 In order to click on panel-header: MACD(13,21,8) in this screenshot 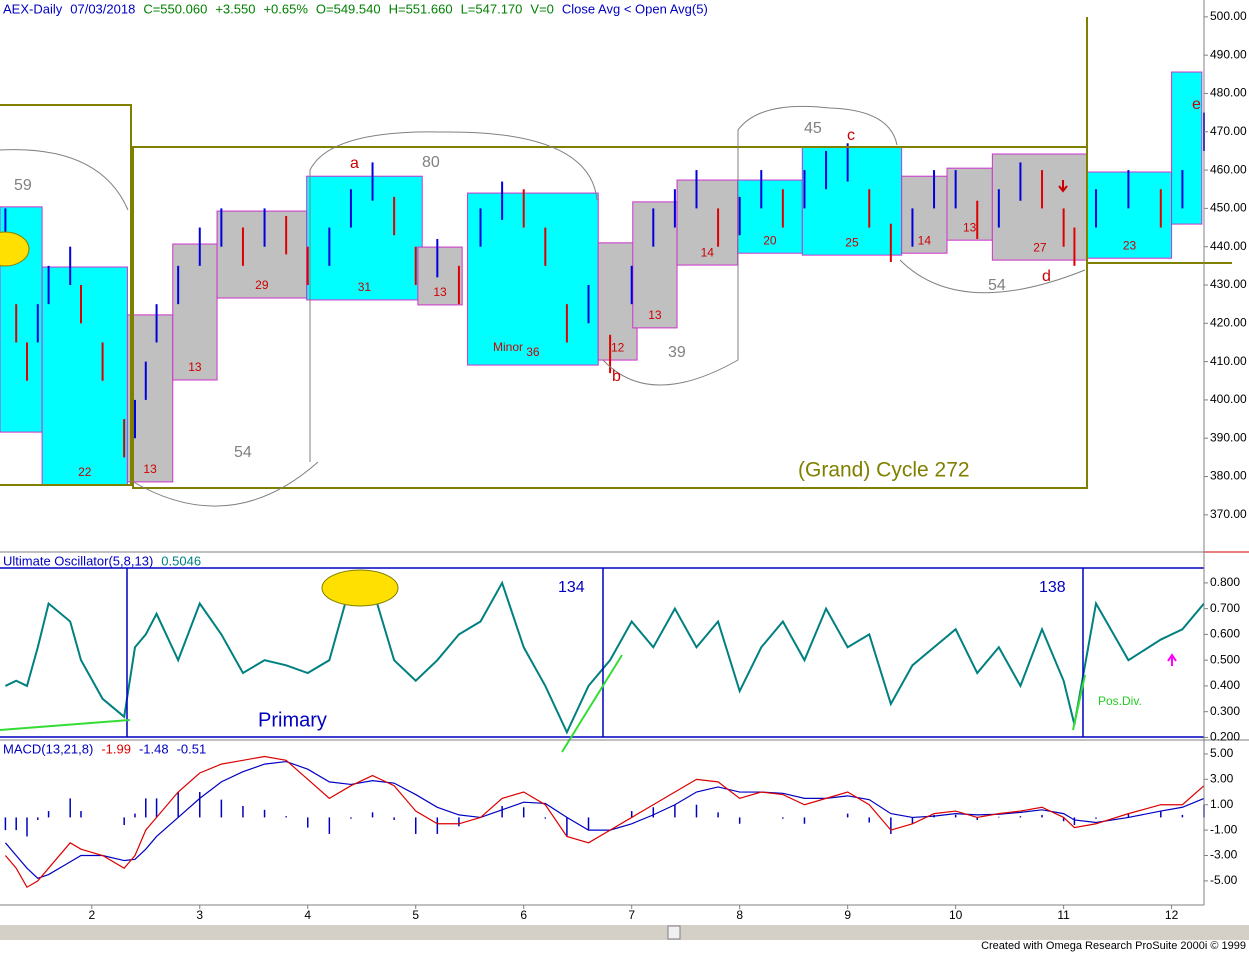, I will do `click(48, 748)`.